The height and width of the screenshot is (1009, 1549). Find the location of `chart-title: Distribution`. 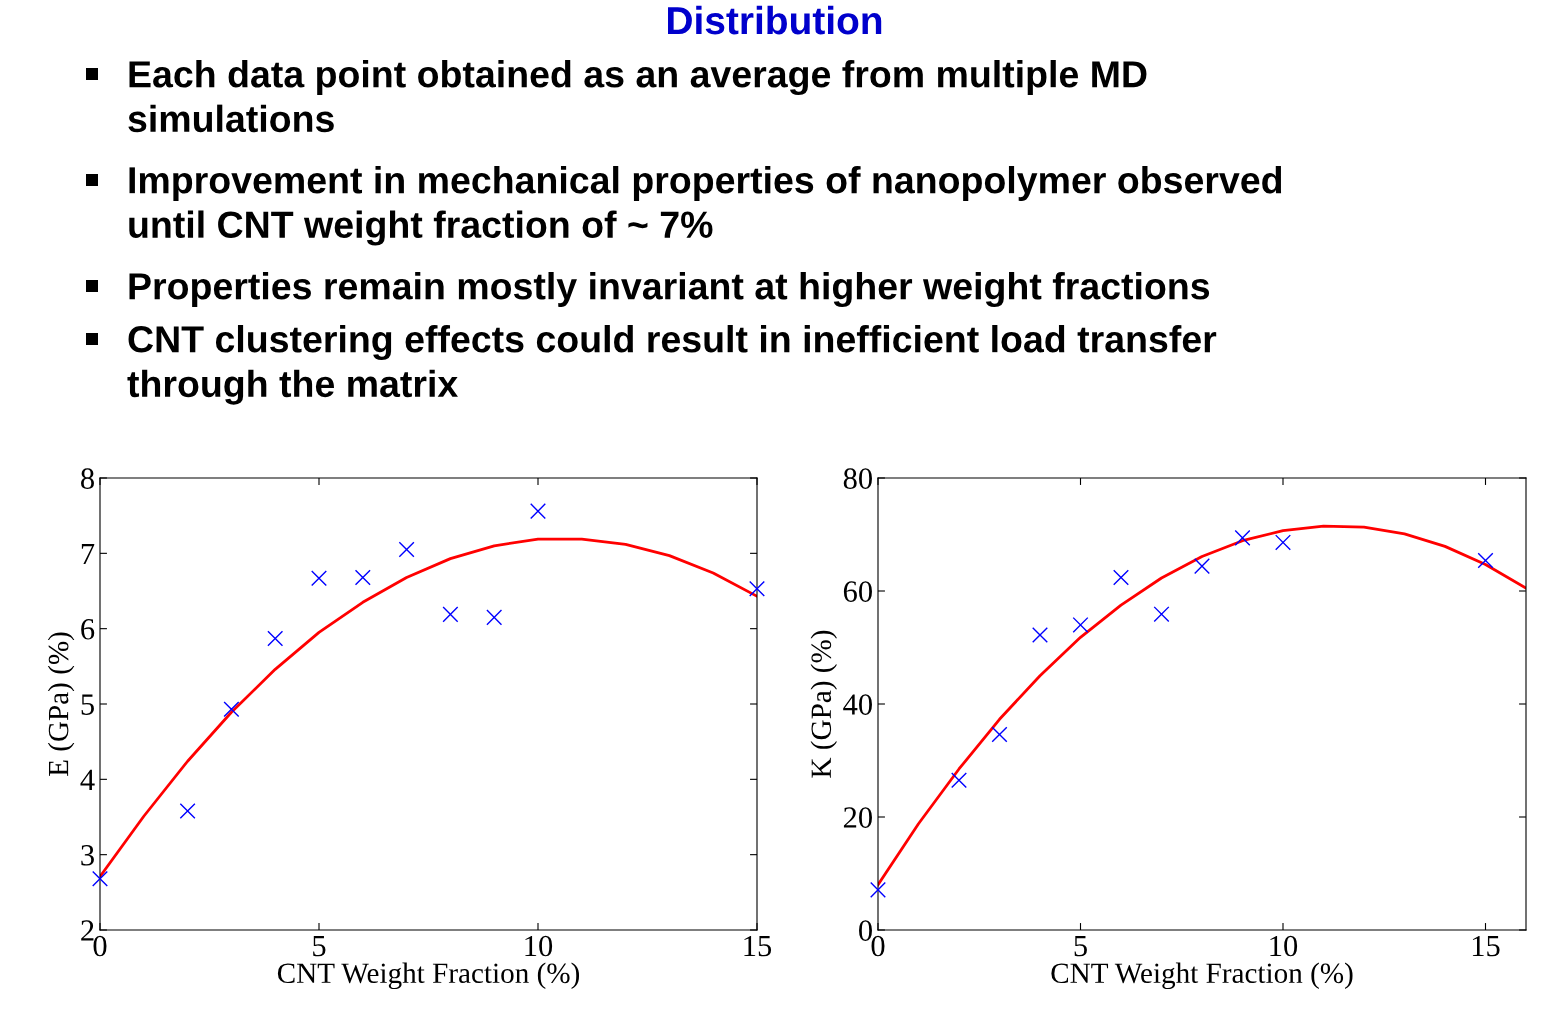

chart-title: Distribution is located at coordinates (775, 20).